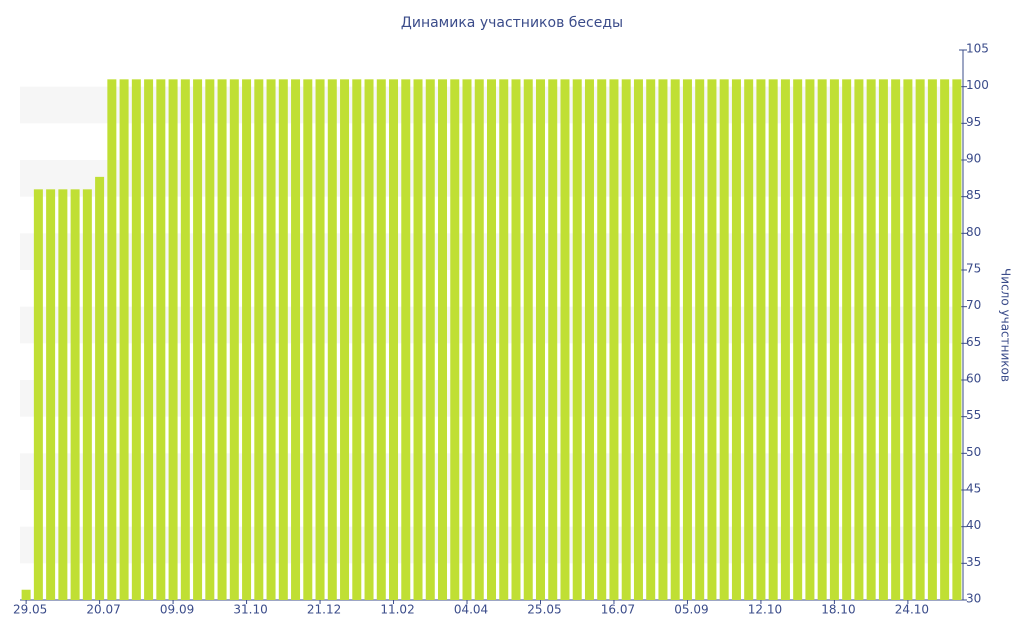  Describe the element at coordinates (512, 23) in the screenshot. I see `chart-title: Динамика участников беседы` at that location.